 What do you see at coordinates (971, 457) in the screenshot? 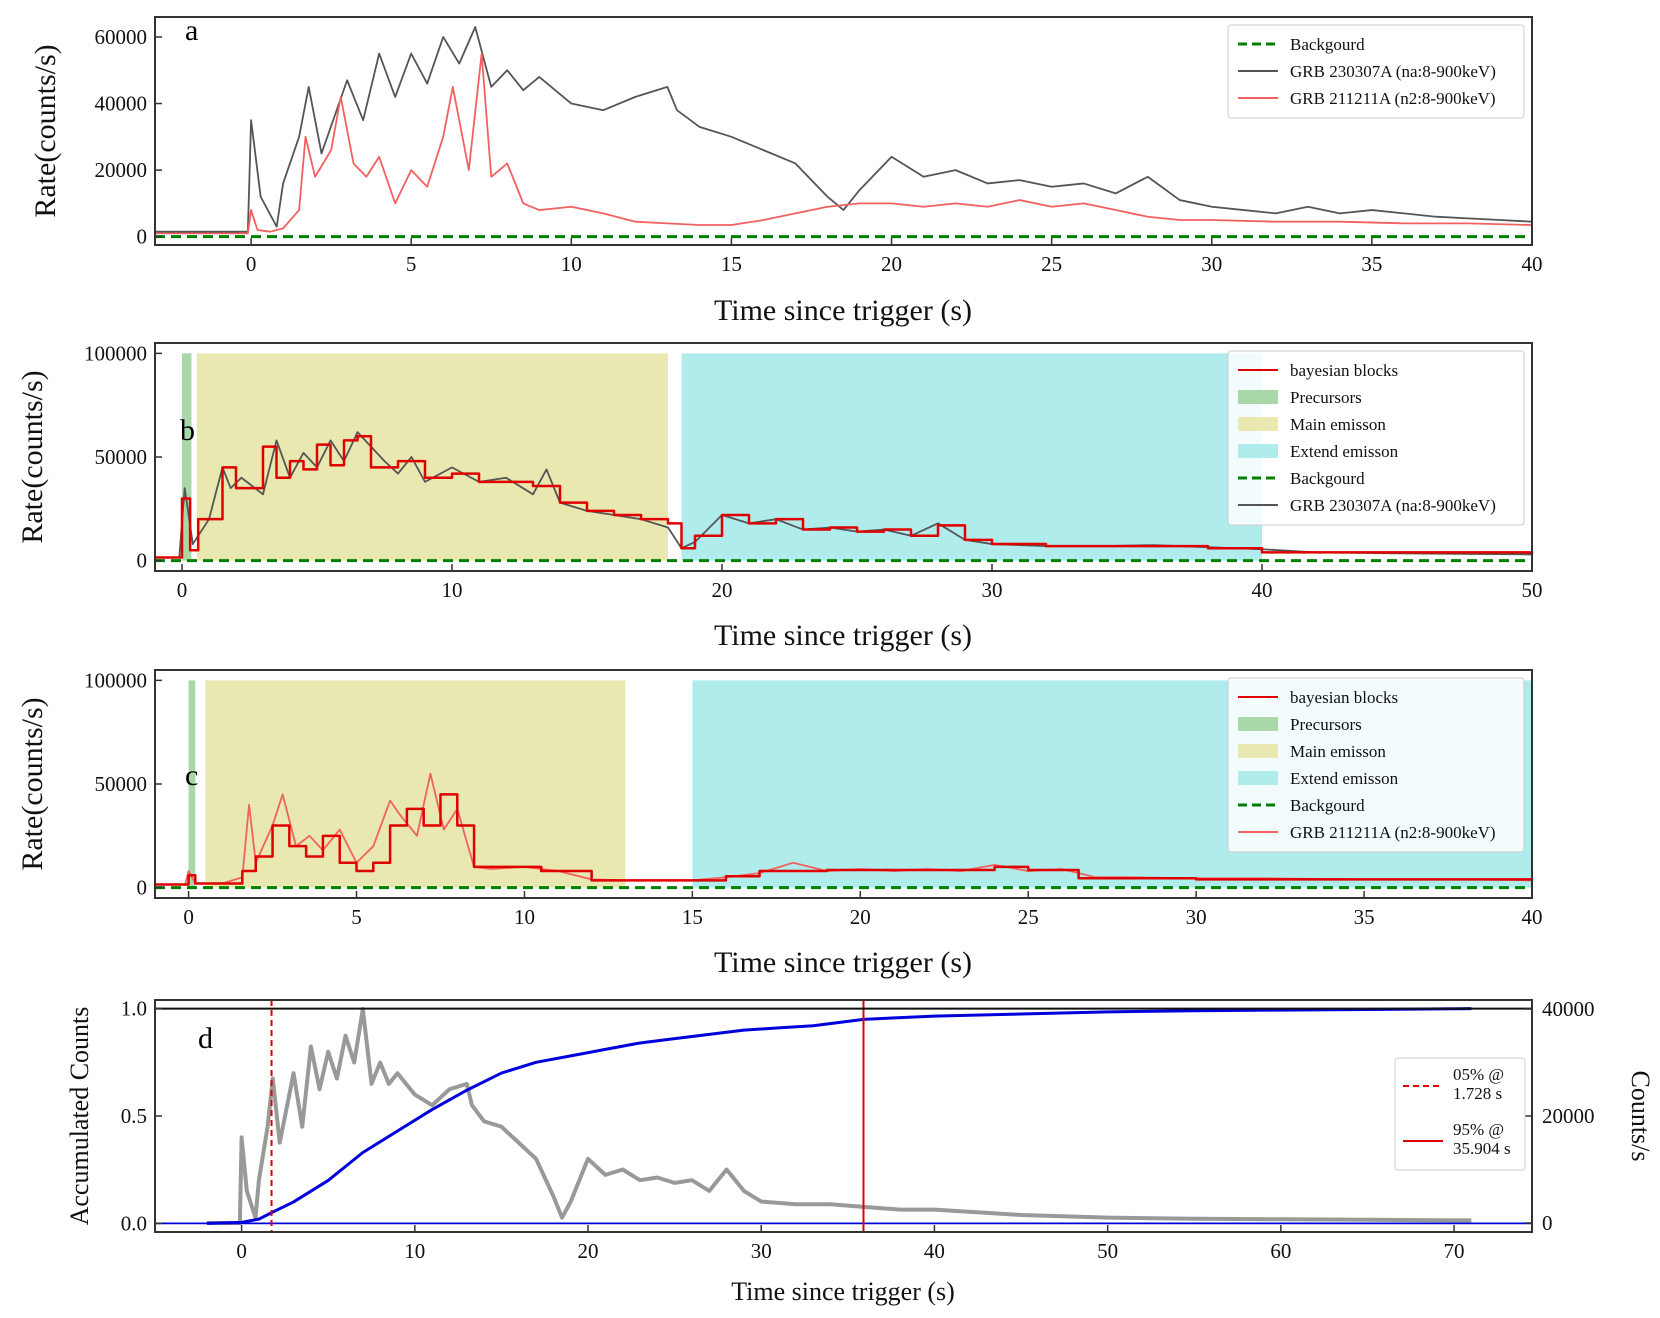
I see `region-extend-emisson` at bounding box center [971, 457].